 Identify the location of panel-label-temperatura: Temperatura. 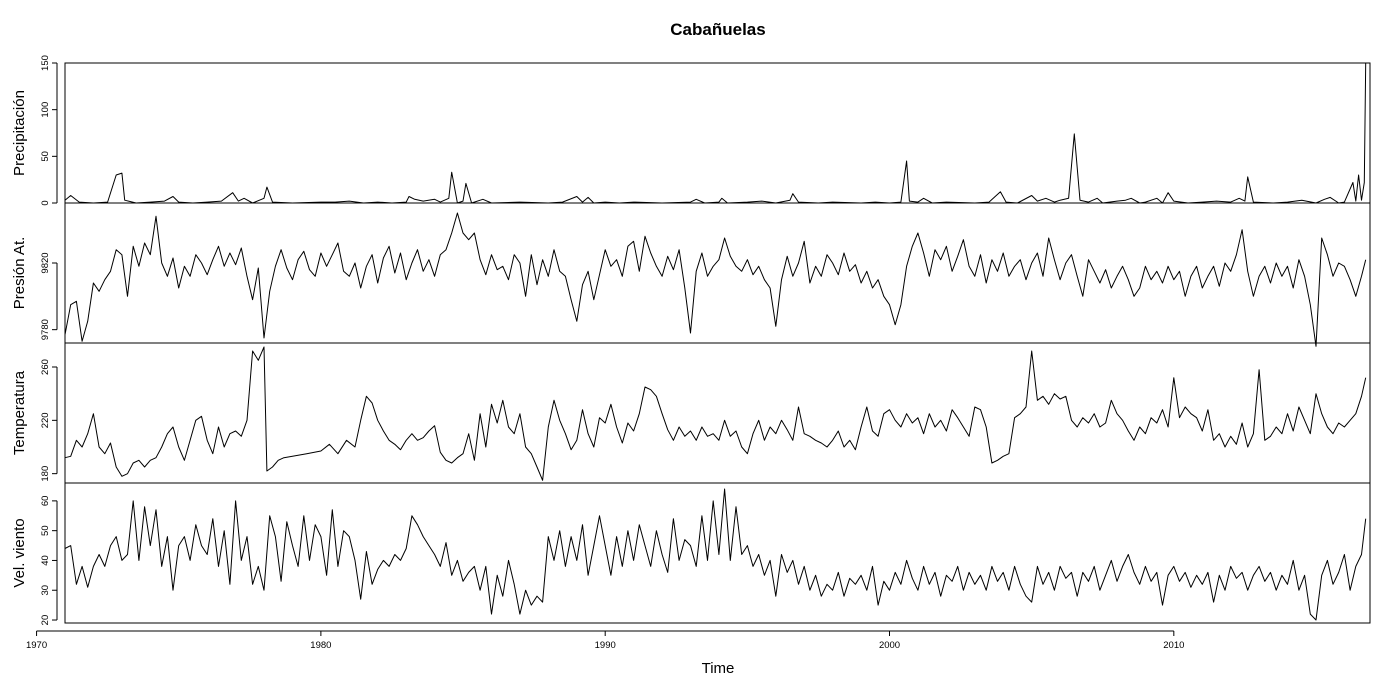
(19, 412).